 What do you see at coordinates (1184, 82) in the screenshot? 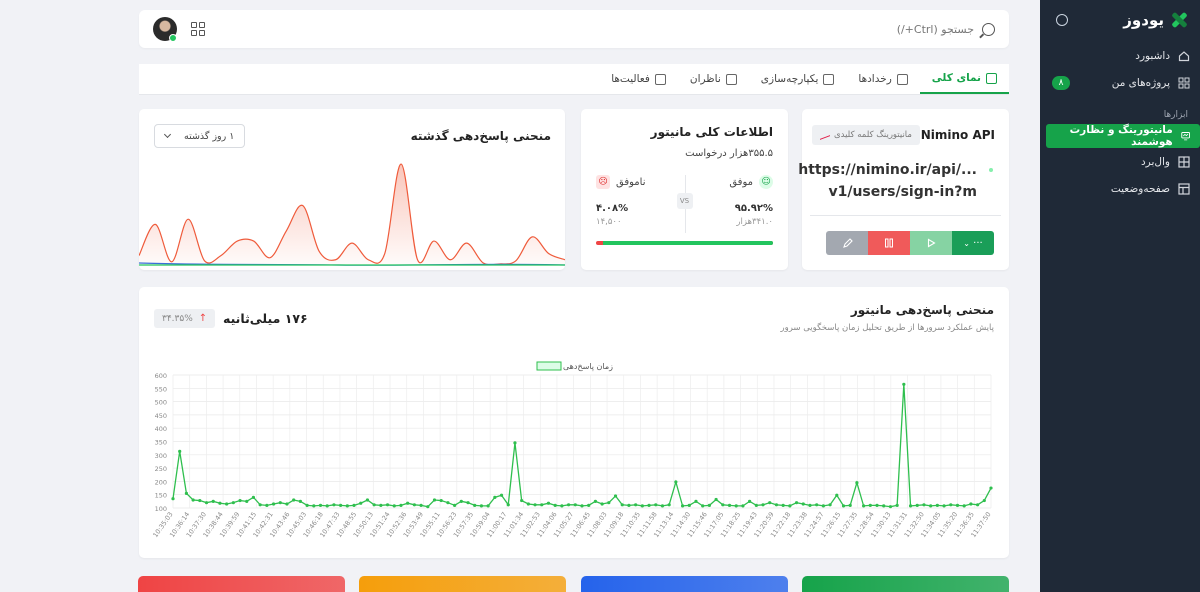
I see `grid-icon` at bounding box center [1184, 82].